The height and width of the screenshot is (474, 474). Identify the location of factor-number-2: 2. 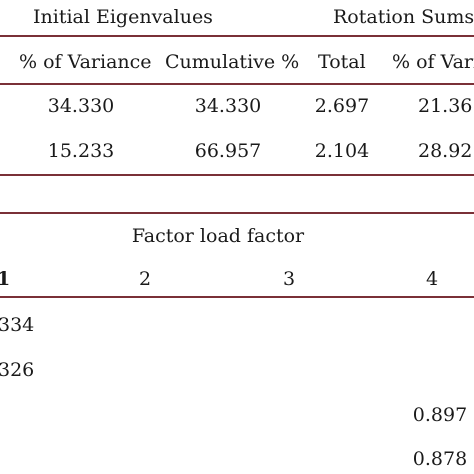
(145, 279).